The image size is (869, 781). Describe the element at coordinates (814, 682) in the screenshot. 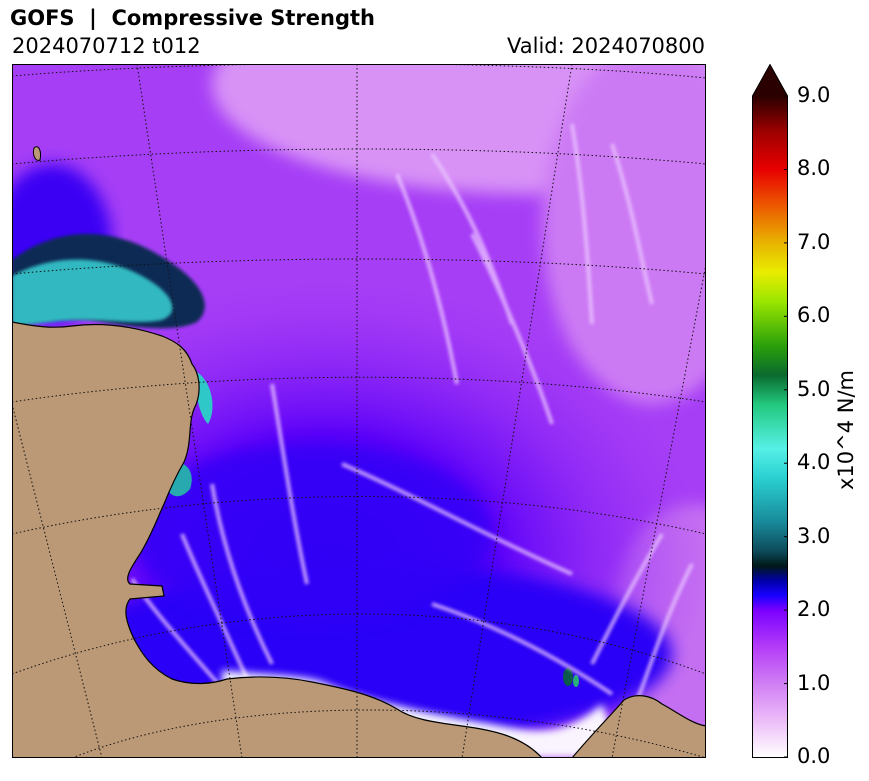

I see `colorbar-tick-label: 1.0` at that location.